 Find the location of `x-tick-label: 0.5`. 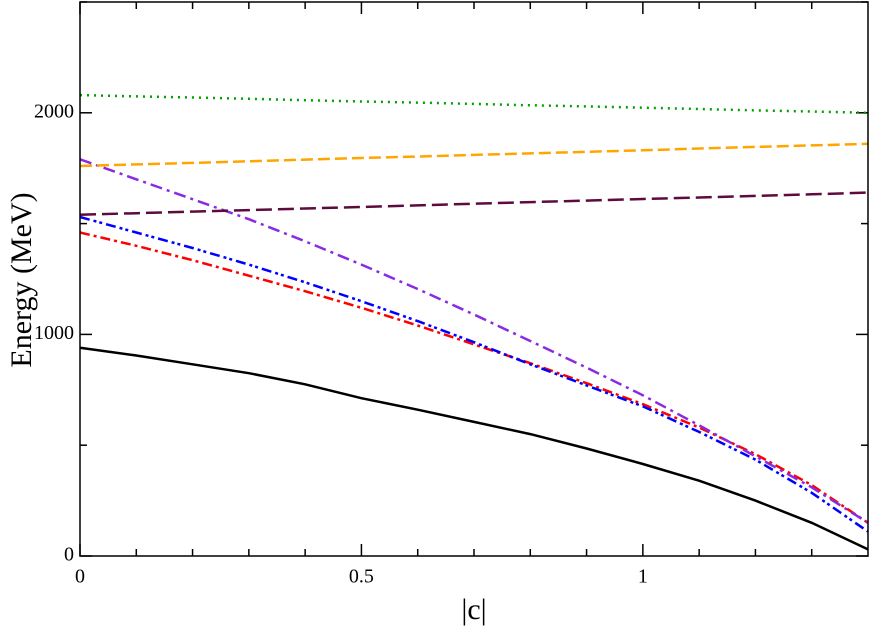

x-tick-label: 0.5 is located at coordinates (361, 577).